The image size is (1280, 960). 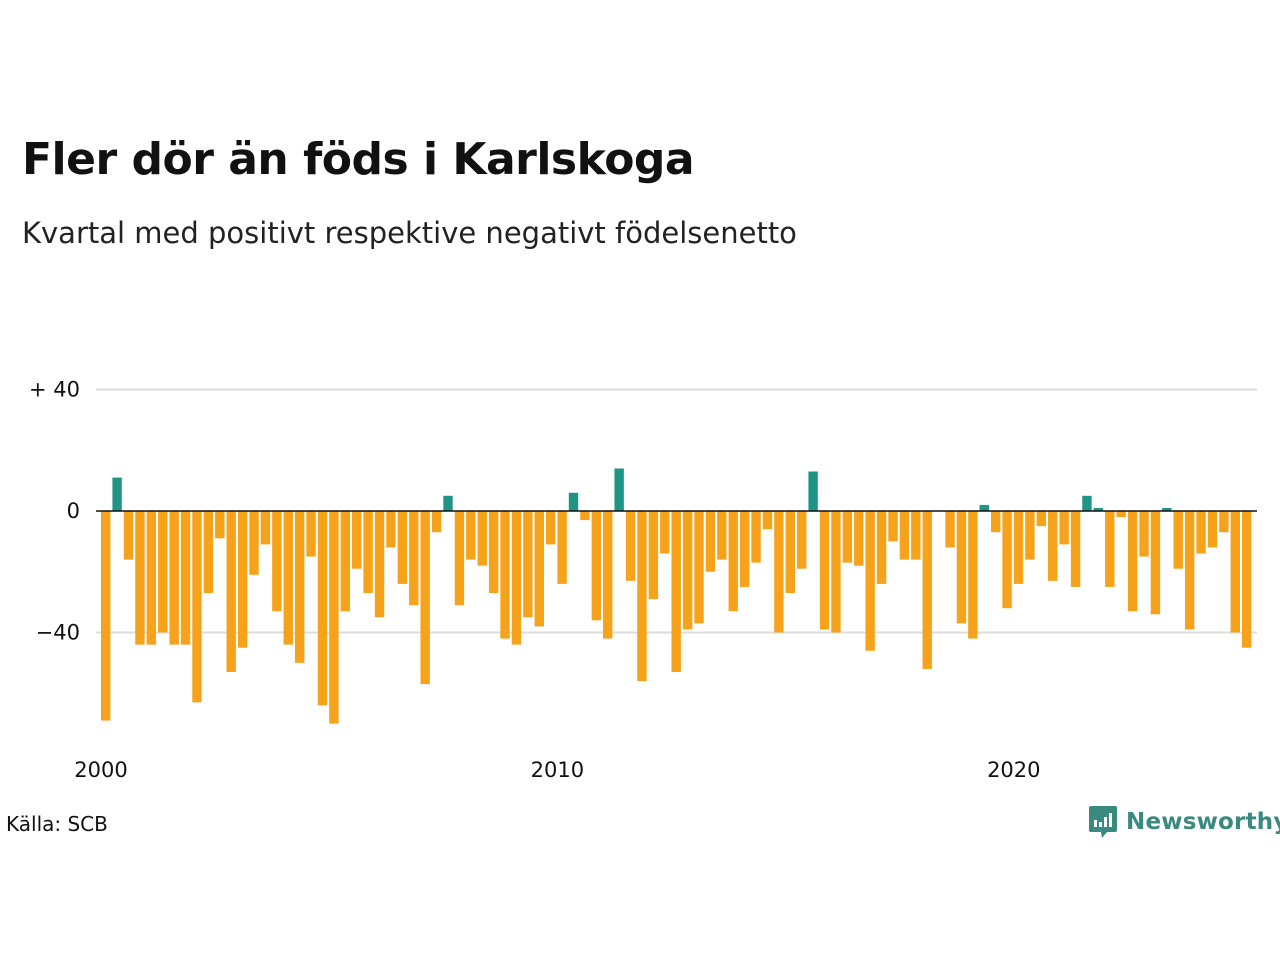 I want to click on chart-title: Fler dör än föds i Karlskoga, so click(x=358, y=159).